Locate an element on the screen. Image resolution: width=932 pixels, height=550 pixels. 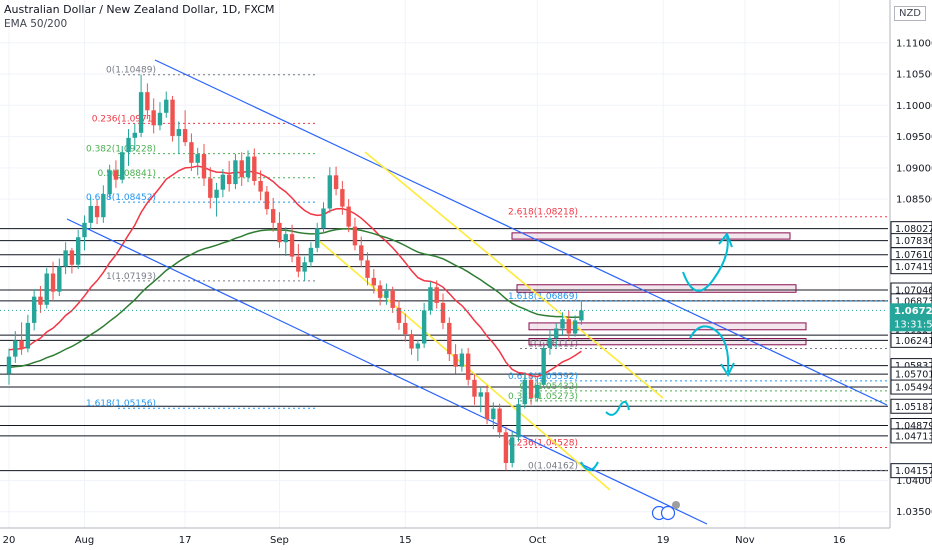
price-tick-label: 1.09500 is located at coordinates (914, 137).